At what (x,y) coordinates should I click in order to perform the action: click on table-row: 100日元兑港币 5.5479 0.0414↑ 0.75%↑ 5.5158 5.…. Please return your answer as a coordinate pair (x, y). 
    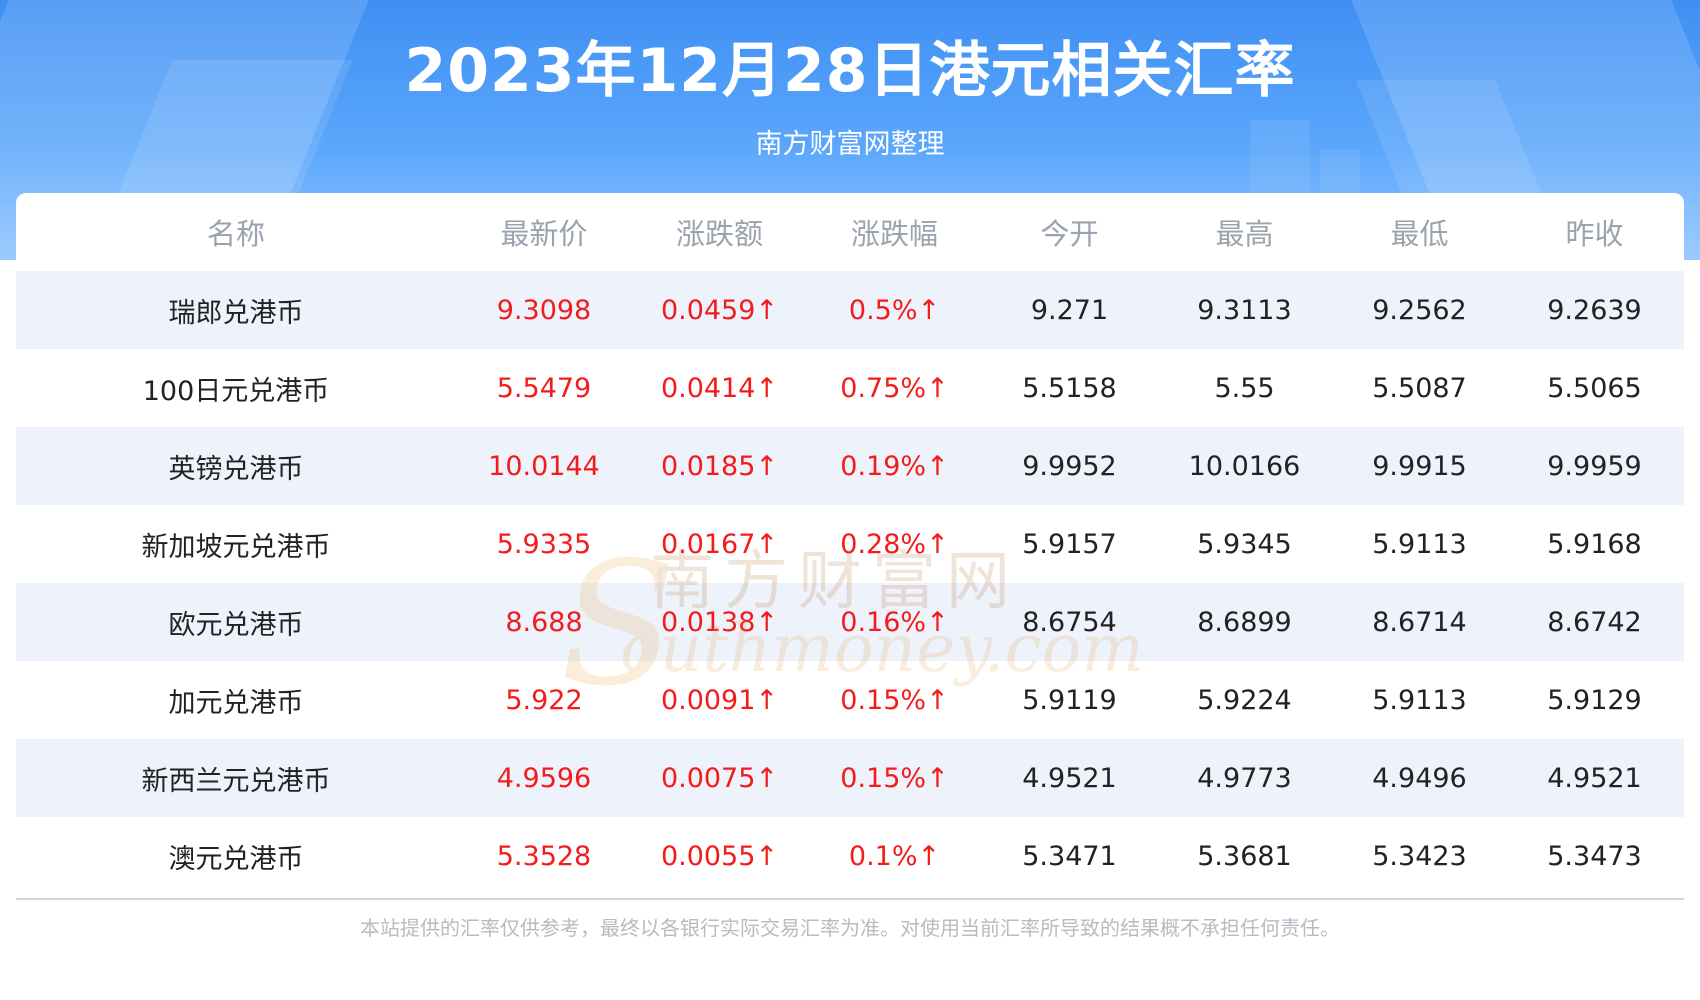
    Looking at the image, I should click on (850, 388).